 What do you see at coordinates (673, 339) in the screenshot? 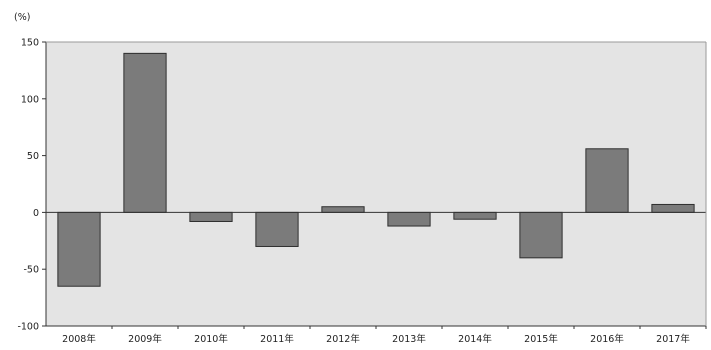
I see `x-tick-label: 2017年` at bounding box center [673, 339].